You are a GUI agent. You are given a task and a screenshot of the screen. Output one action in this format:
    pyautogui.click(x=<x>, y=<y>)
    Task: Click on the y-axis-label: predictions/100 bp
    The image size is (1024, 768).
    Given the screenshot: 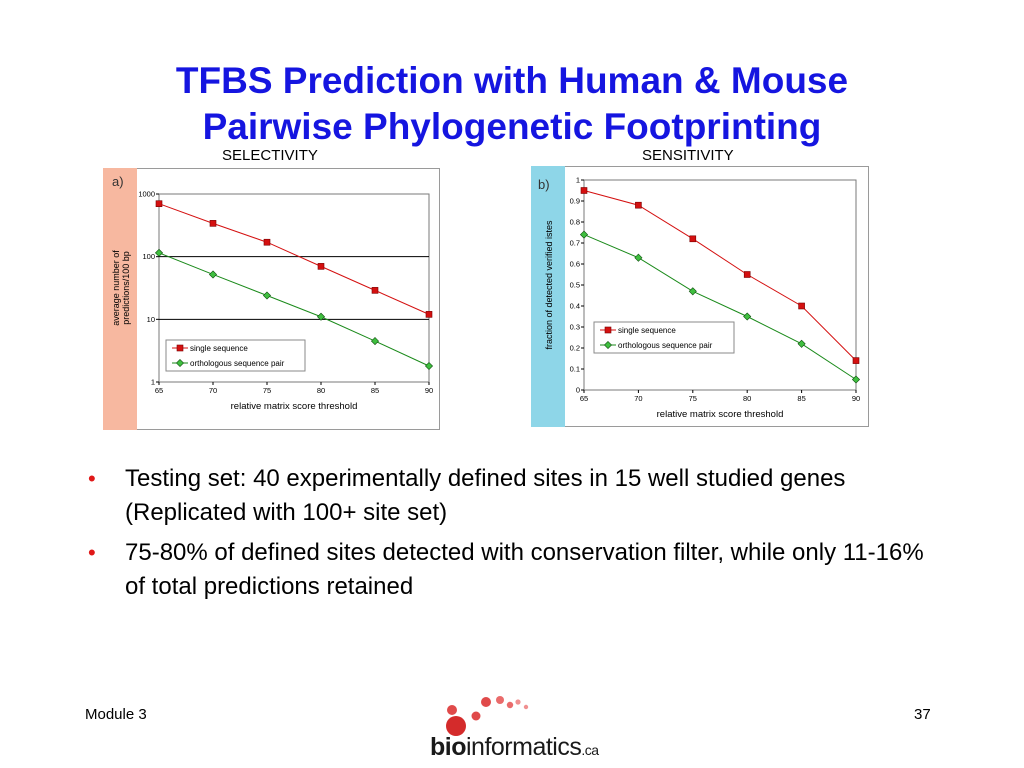 What is the action you would take?
    pyautogui.click(x=126, y=288)
    